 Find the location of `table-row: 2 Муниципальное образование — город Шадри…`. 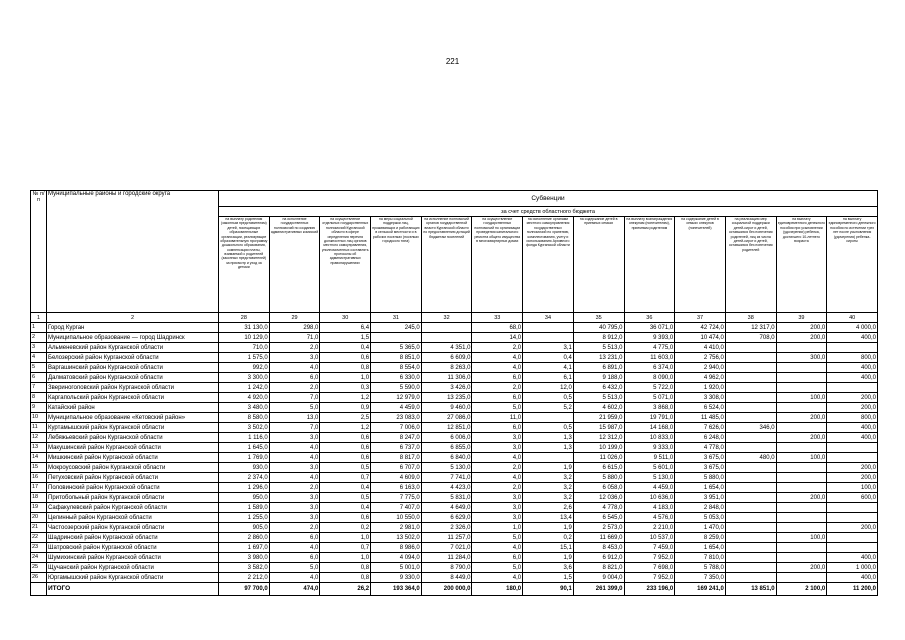

table-row: 2 Муниципальное образование — город Шадри… is located at coordinates (454, 337).